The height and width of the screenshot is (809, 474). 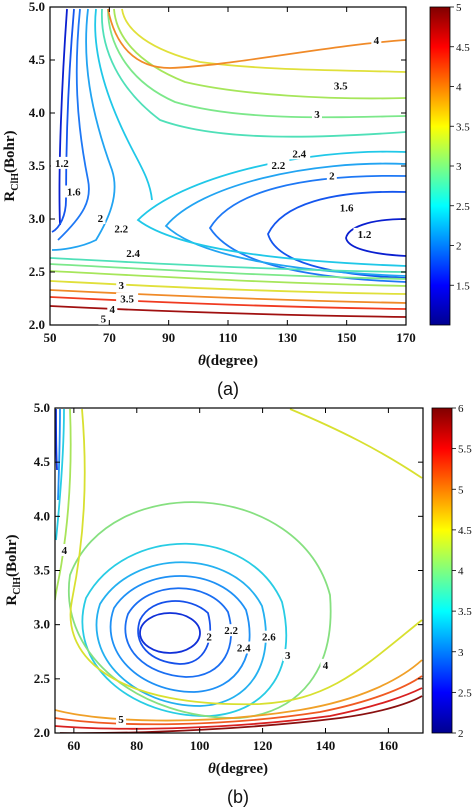 What do you see at coordinates (63, 117) in the screenshot?
I see `contour-a-1-2-left` at bounding box center [63, 117].